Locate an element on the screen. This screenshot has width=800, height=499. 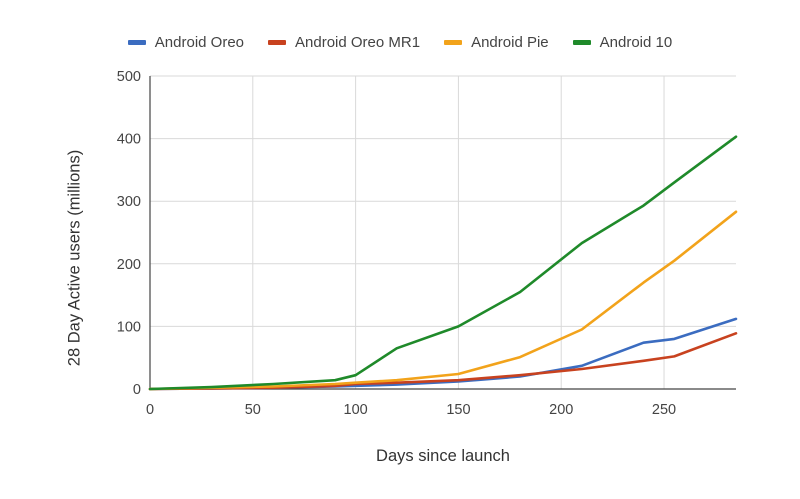
legend-item-android-10: Android 10 is located at coordinates (622, 42).